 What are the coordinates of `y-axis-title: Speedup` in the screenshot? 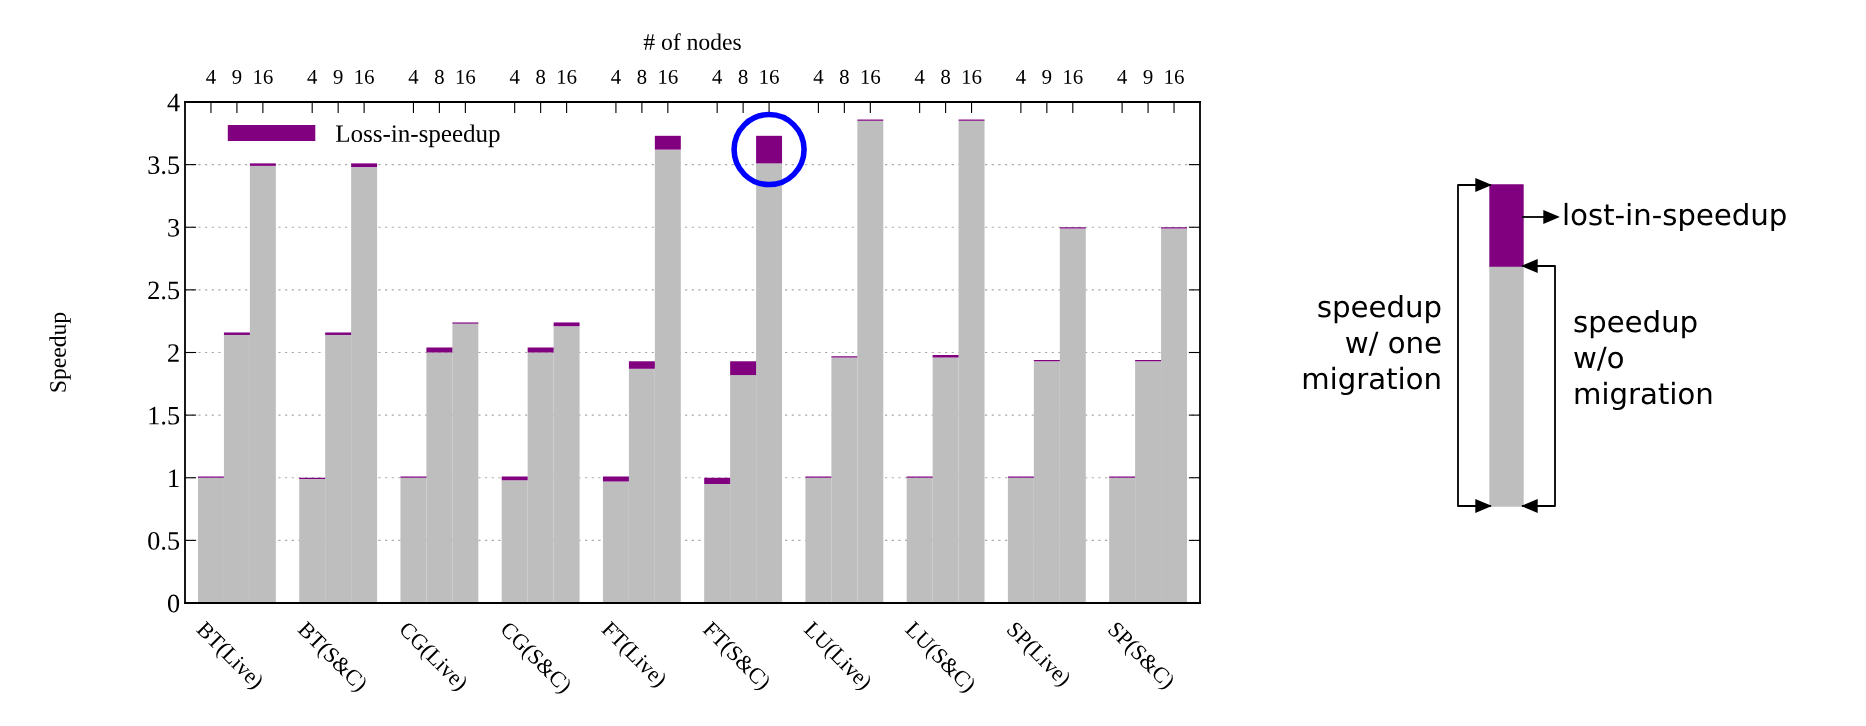 It's located at (60, 352).